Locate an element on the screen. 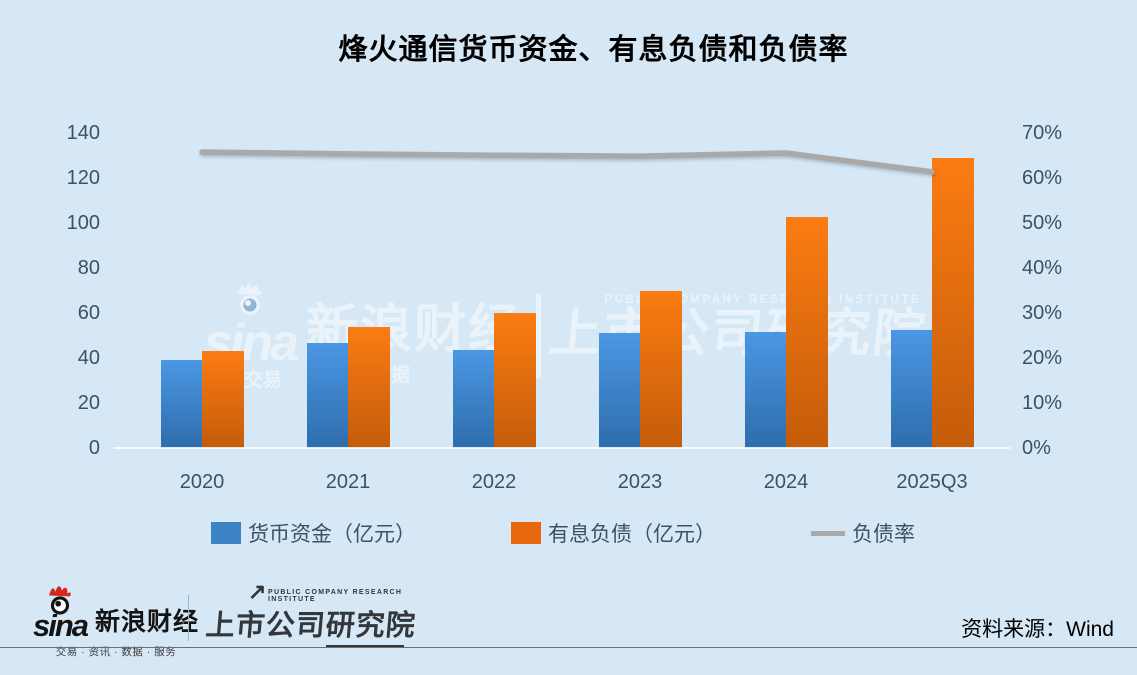 The width and height of the screenshot is (1137, 675). left-axis-tick-label: 60 is located at coordinates (88, 312).